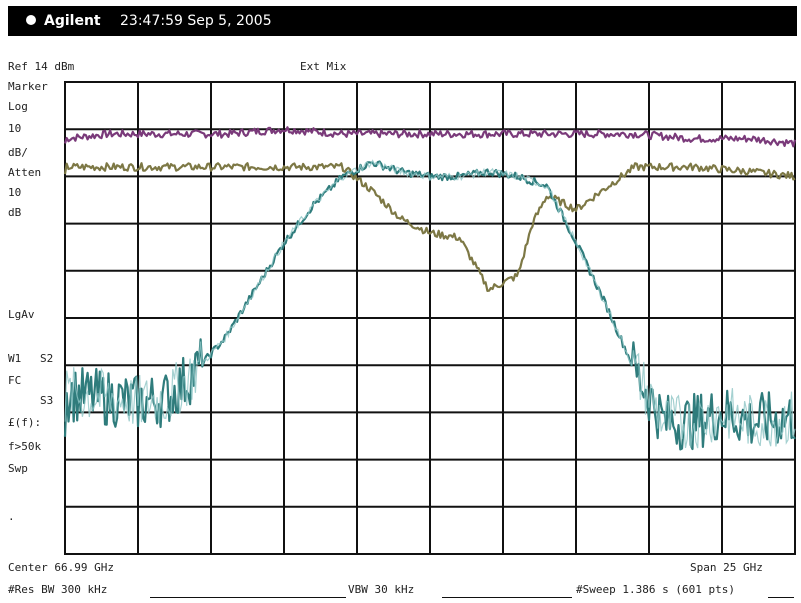 This screenshot has width=801, height=603. I want to click on span-label: Span 25 GHz, so click(726, 567).